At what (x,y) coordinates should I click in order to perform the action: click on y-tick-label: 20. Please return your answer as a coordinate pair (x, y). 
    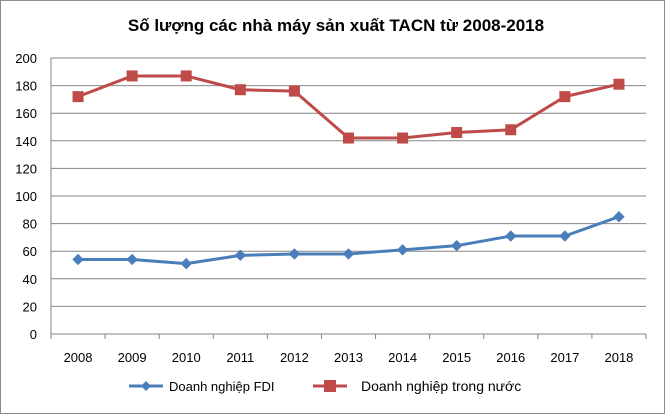
    Looking at the image, I should click on (30, 306).